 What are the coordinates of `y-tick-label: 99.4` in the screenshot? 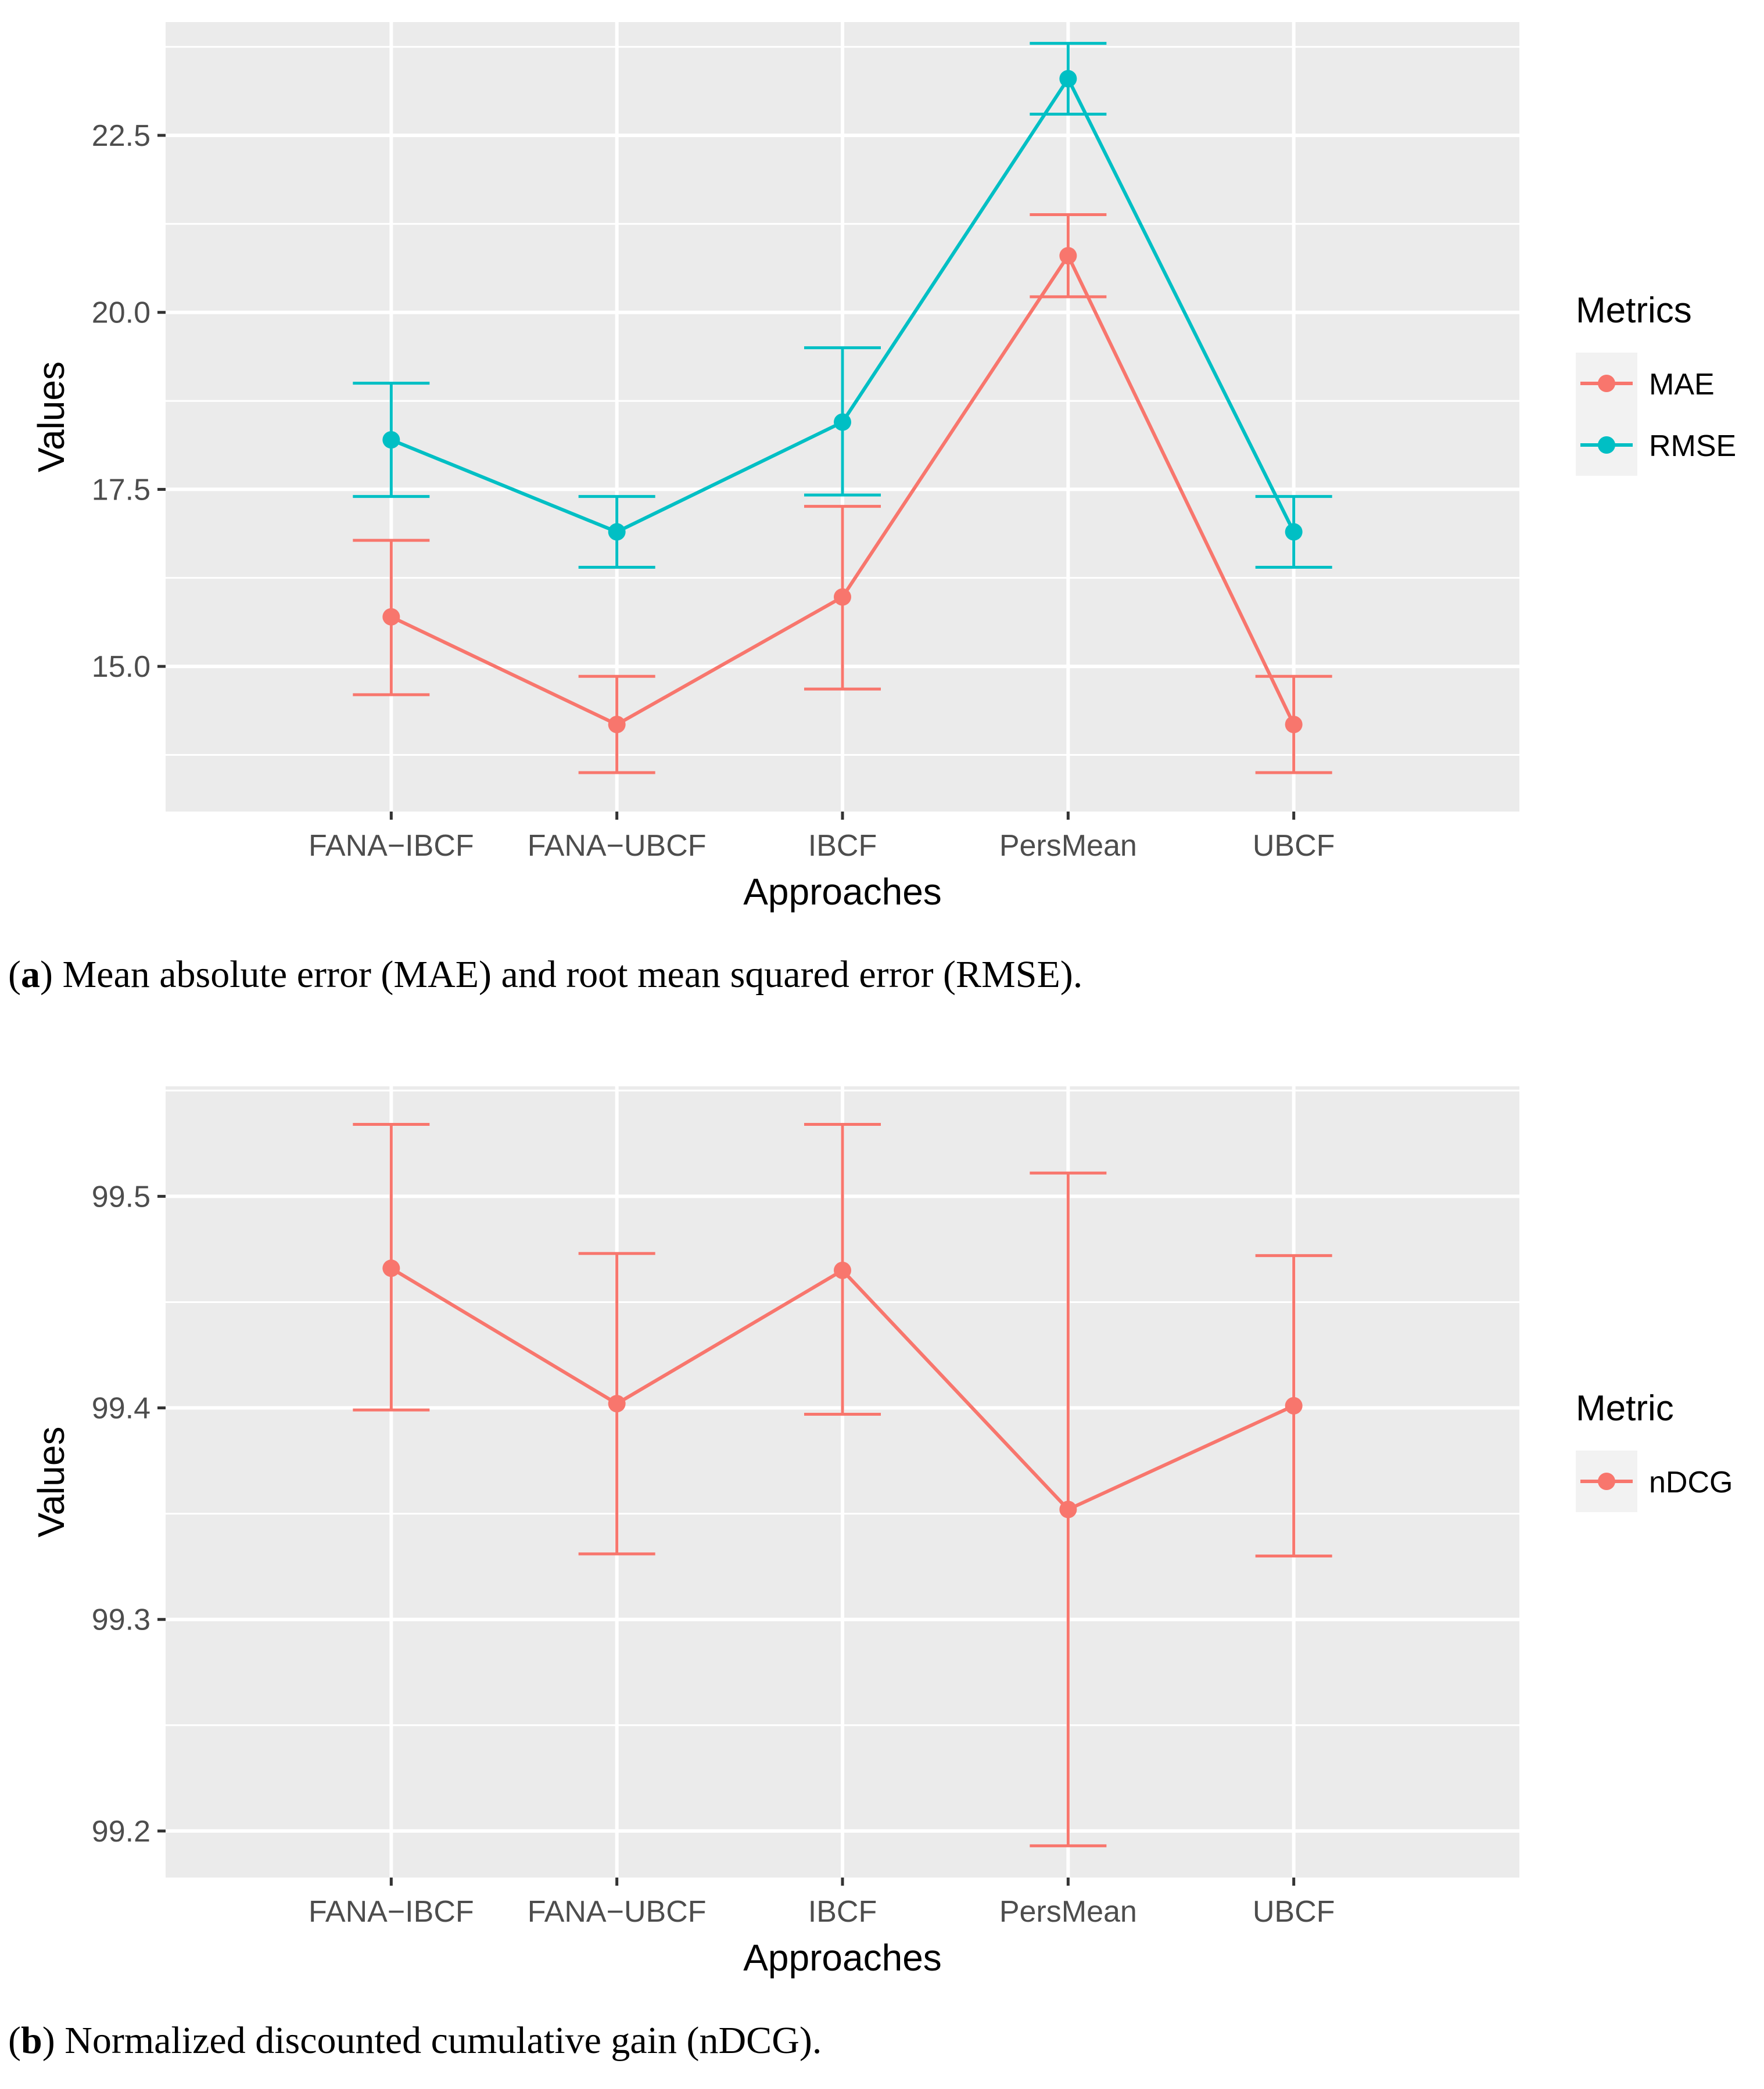 It's located at (121, 1409).